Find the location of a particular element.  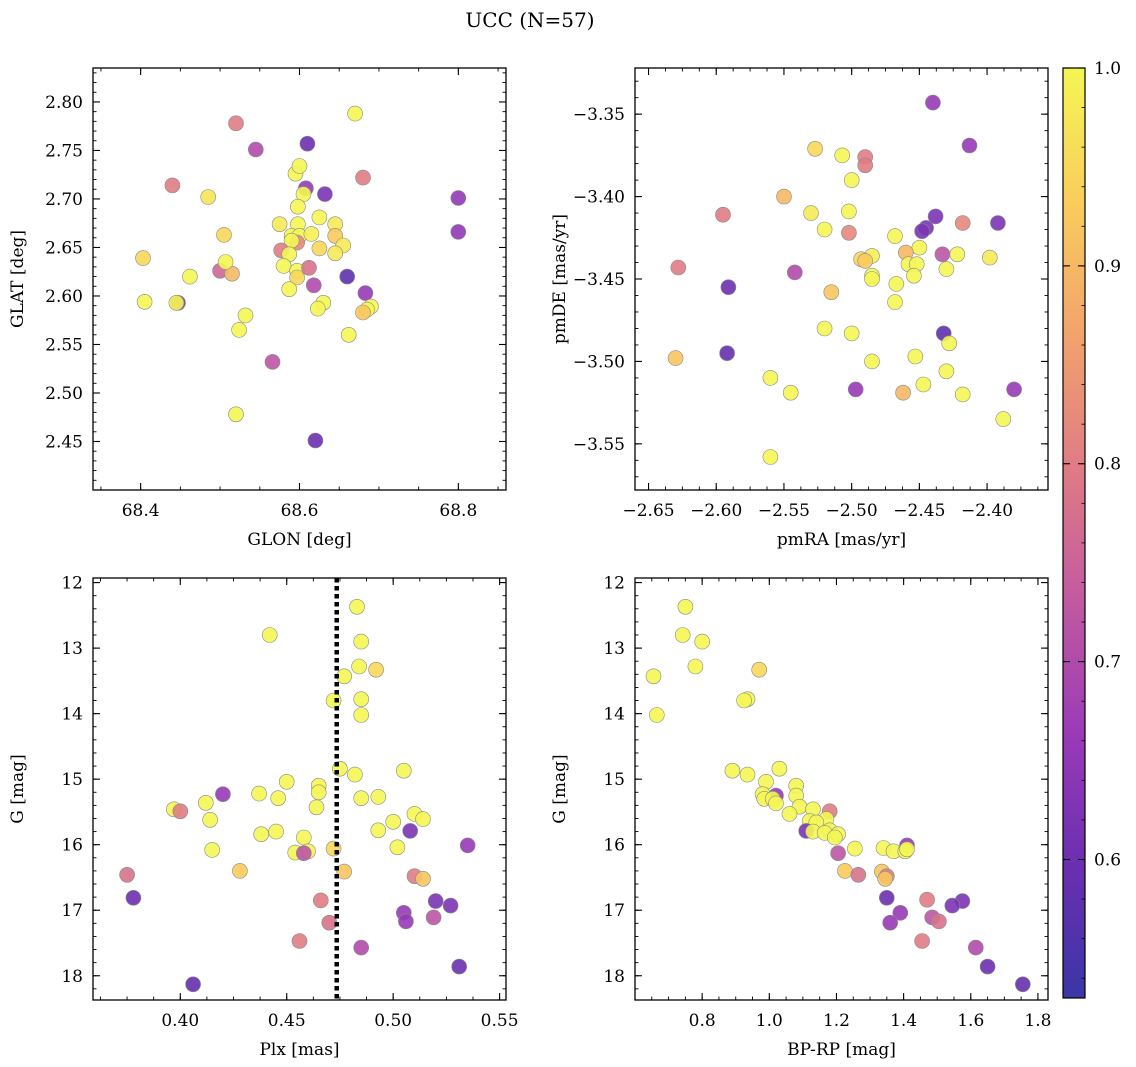

x-tick-label: 1.8 is located at coordinates (1037, 1021).